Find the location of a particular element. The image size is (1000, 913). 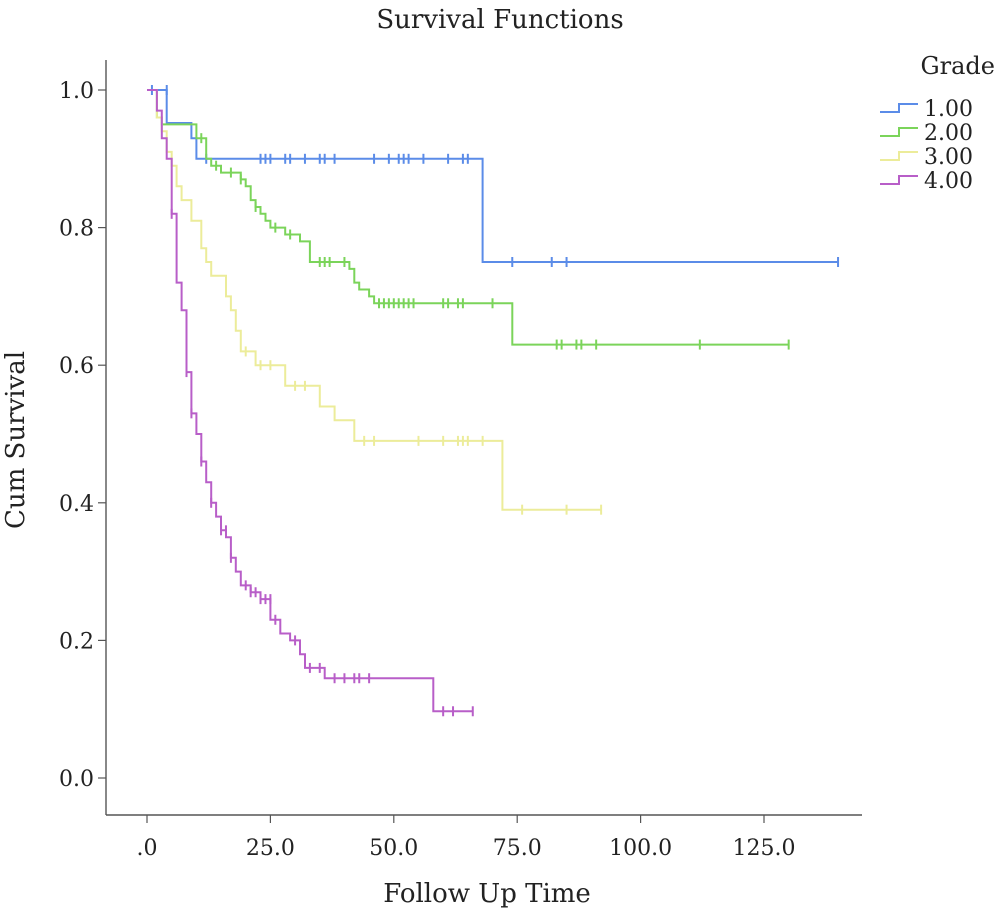

x-tick-label: 125.0 is located at coordinates (764, 848).